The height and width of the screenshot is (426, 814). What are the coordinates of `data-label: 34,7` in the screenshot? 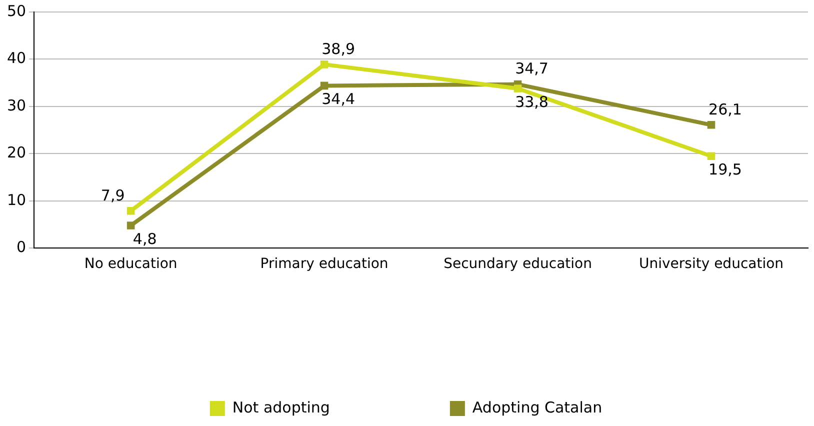 It's located at (531, 69).